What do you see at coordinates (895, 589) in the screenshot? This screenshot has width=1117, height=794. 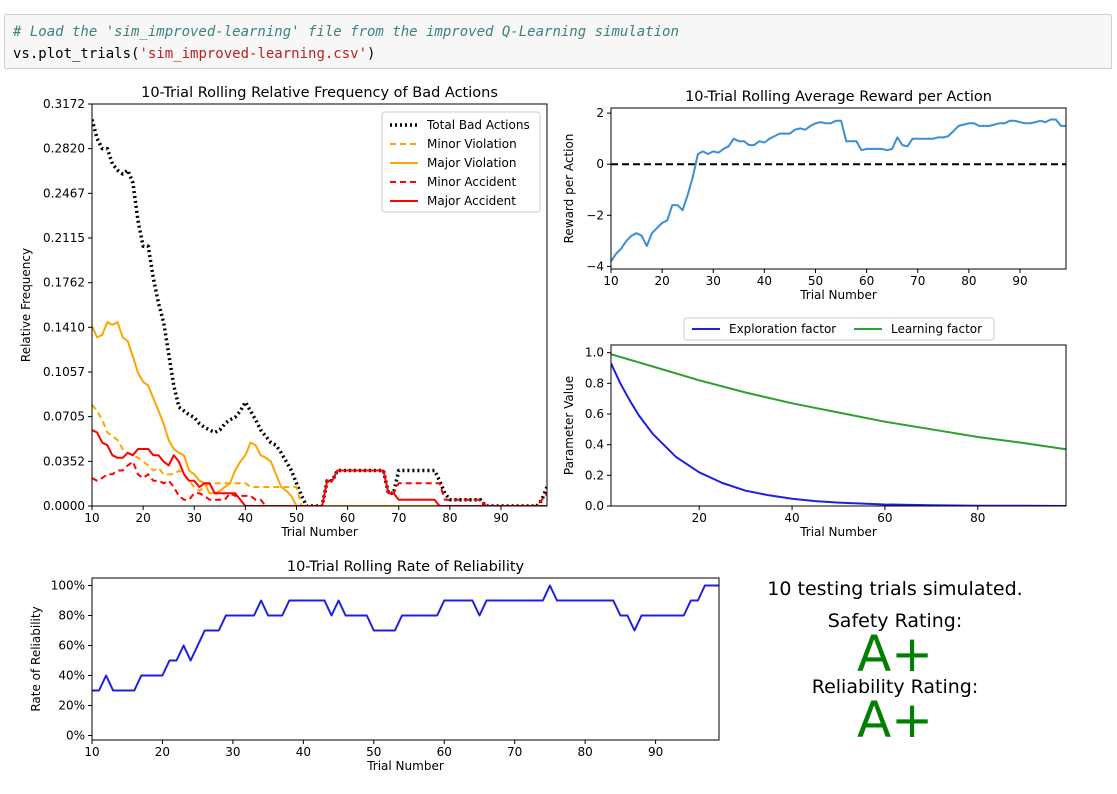 I see `trials-summary: 10 testing trials simulated.` at bounding box center [895, 589].